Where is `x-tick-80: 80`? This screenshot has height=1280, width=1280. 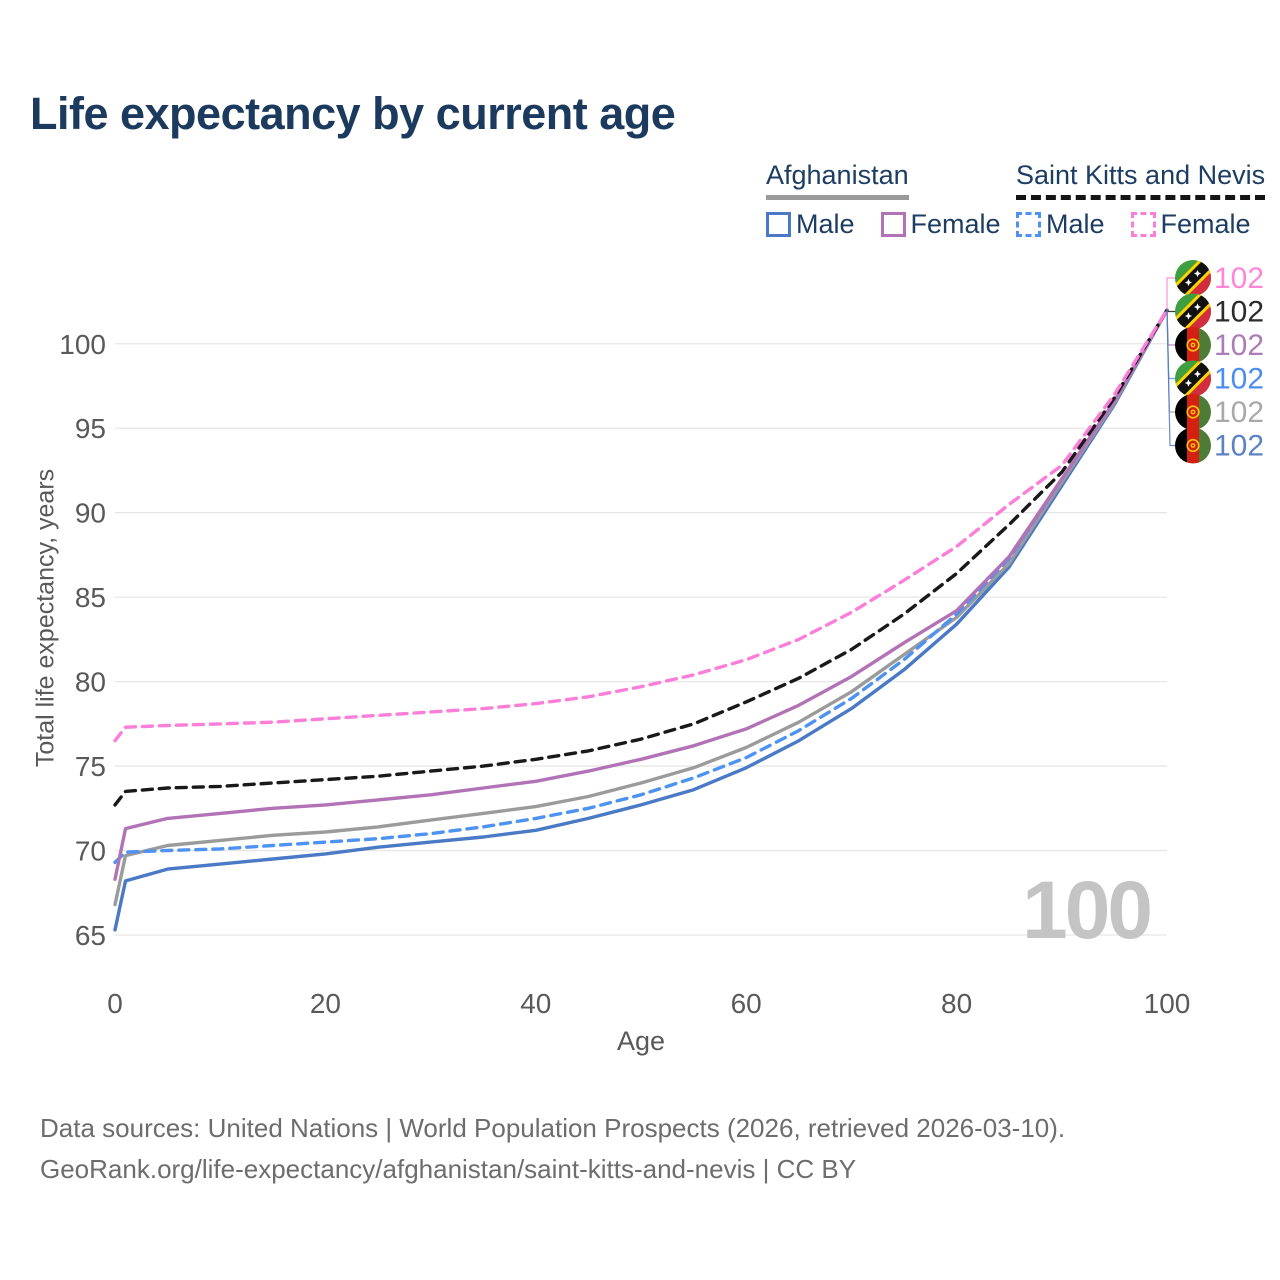 x-tick-80: 80 is located at coordinates (956, 1003).